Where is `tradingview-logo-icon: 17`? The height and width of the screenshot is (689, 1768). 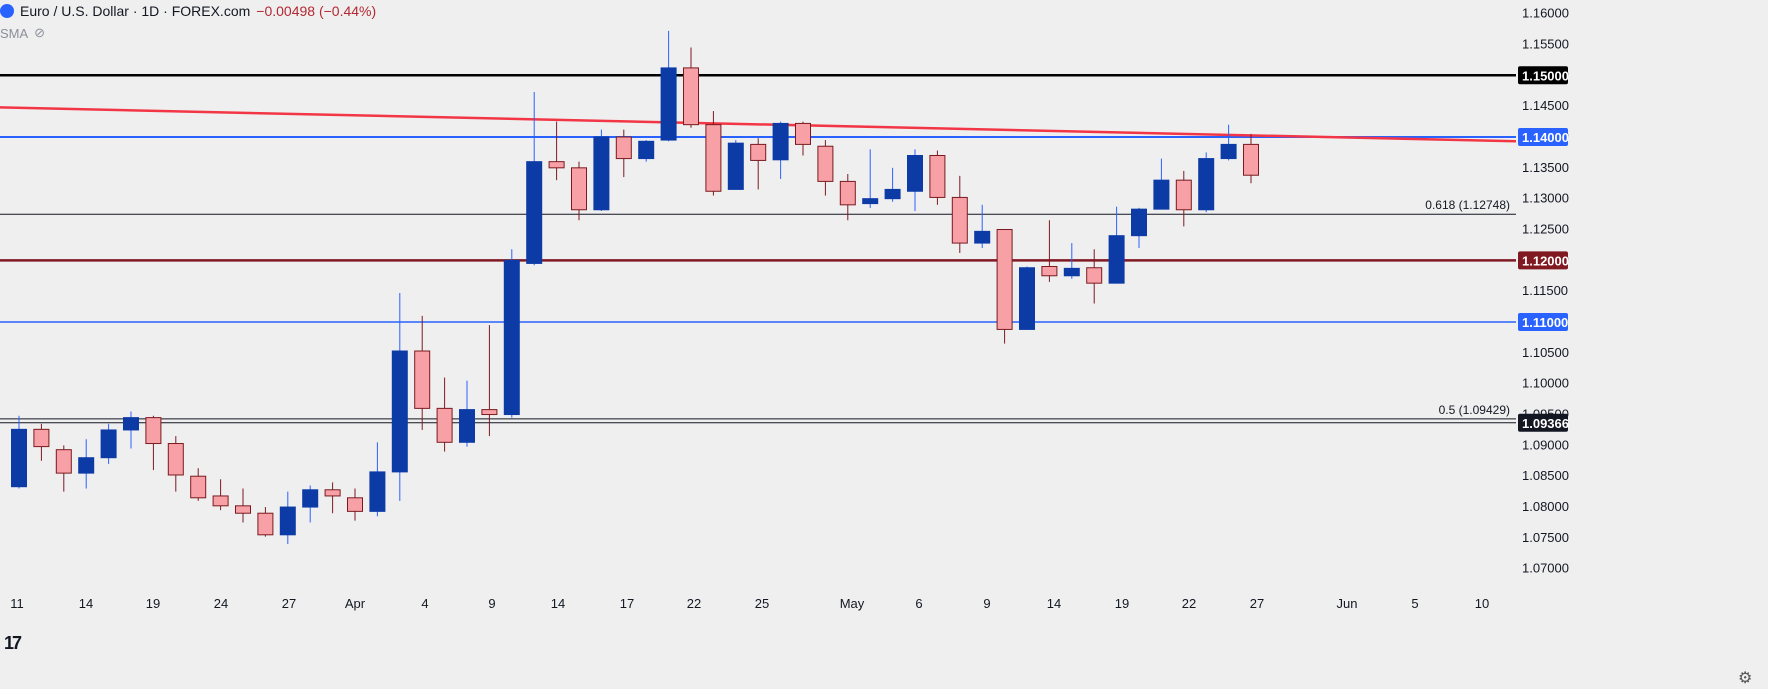 tradingview-logo-icon: 17 is located at coordinates (13, 643).